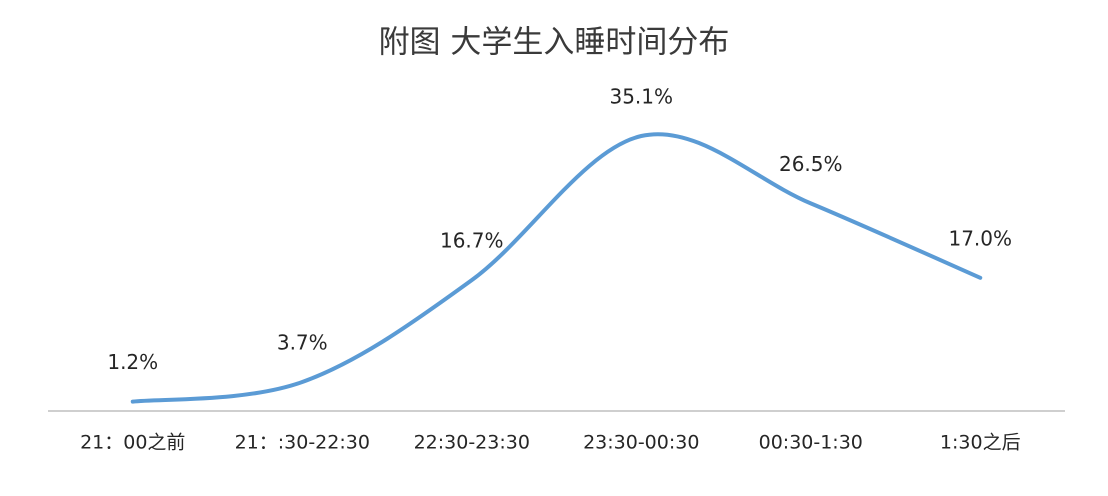 The height and width of the screenshot is (496, 1108). Describe the element at coordinates (980, 238) in the screenshot. I see `value-label: 17.0%` at that location.